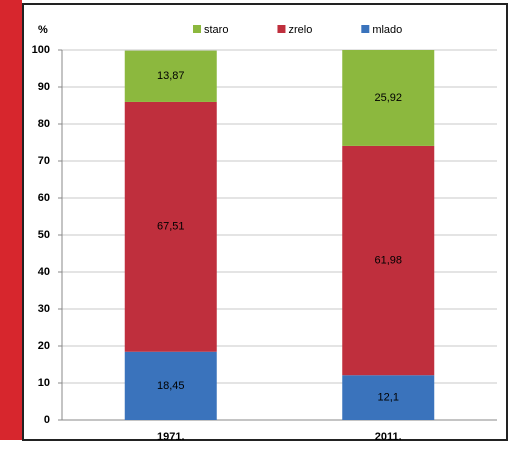  I want to click on y-tick-label: 60, so click(44, 198).